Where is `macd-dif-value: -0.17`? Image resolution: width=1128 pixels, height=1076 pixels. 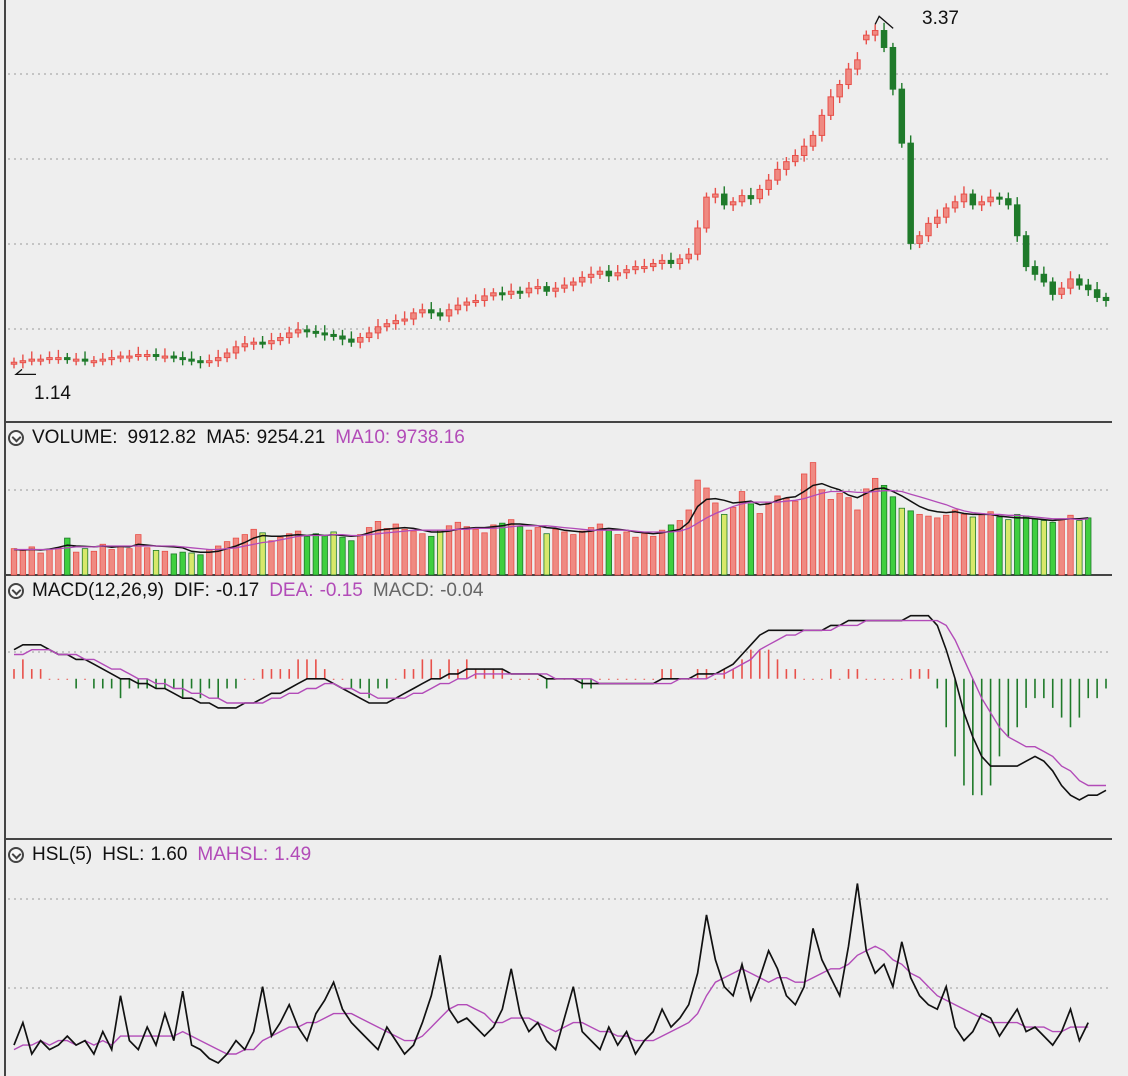
macd-dif-value: -0.17 is located at coordinates (237, 590).